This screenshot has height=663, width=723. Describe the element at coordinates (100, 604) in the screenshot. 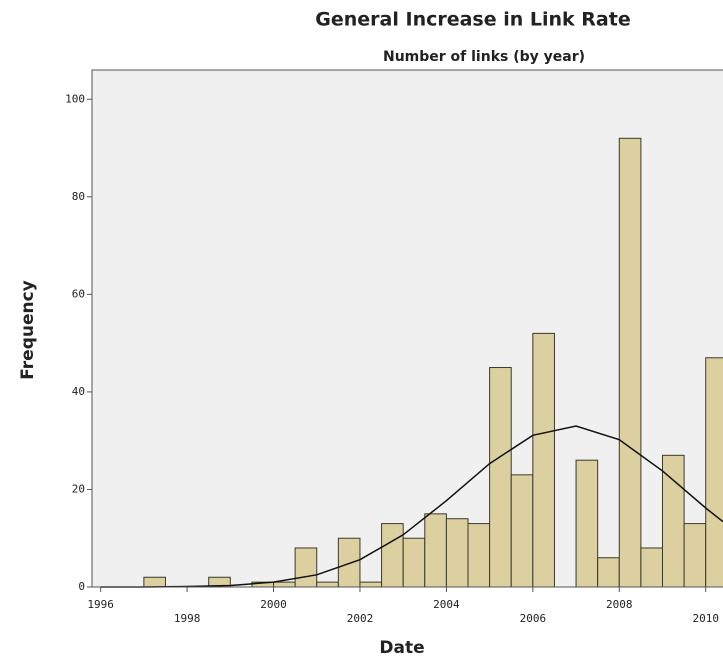

I see `x-tick-label: 1996` at that location.